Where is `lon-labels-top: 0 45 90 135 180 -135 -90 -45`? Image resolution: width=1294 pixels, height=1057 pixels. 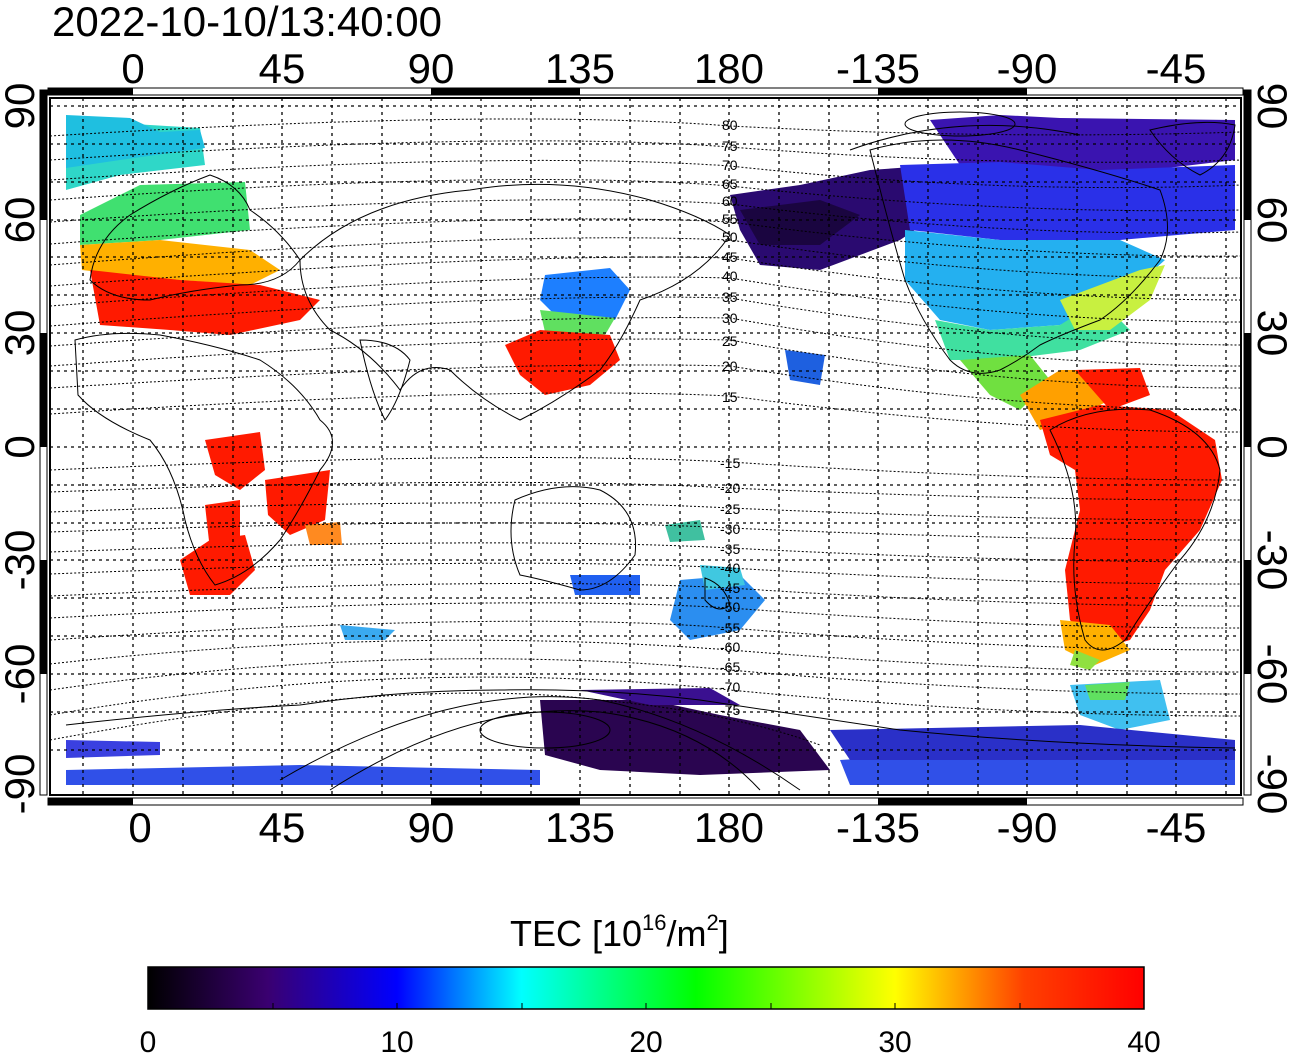
lon-labels-top: 0 45 90 135 180 -135 -90 -45 is located at coordinates (663, 68).